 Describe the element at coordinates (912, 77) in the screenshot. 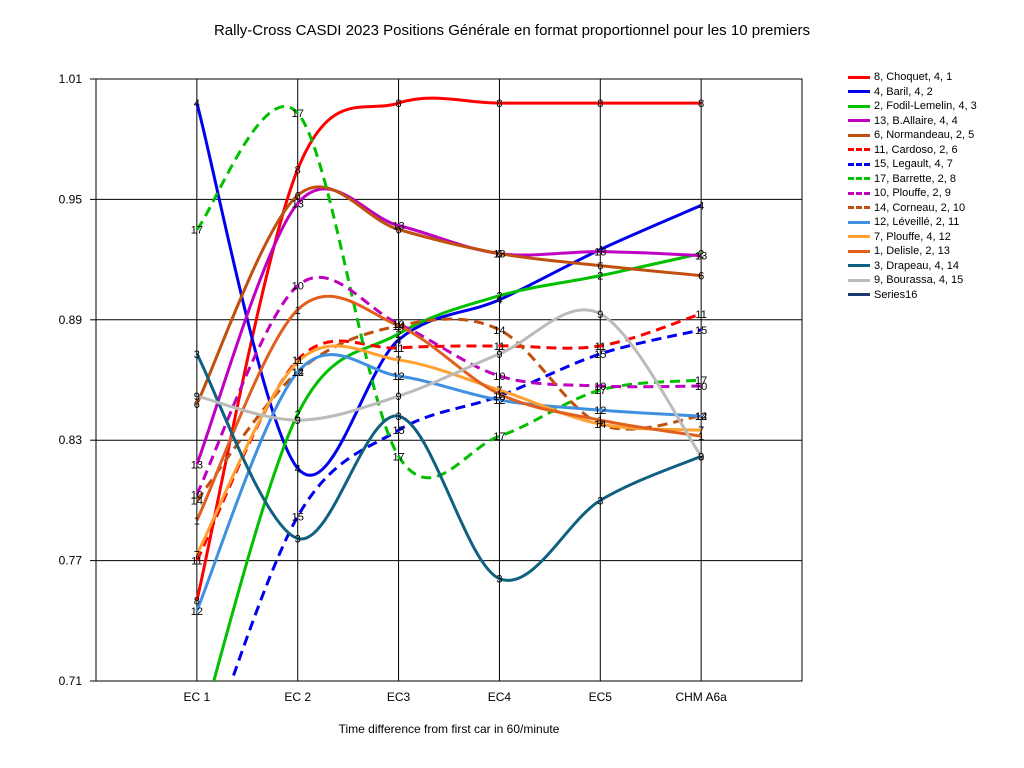

I see `legend-item: 8, Choquet, 4, 1` at that location.